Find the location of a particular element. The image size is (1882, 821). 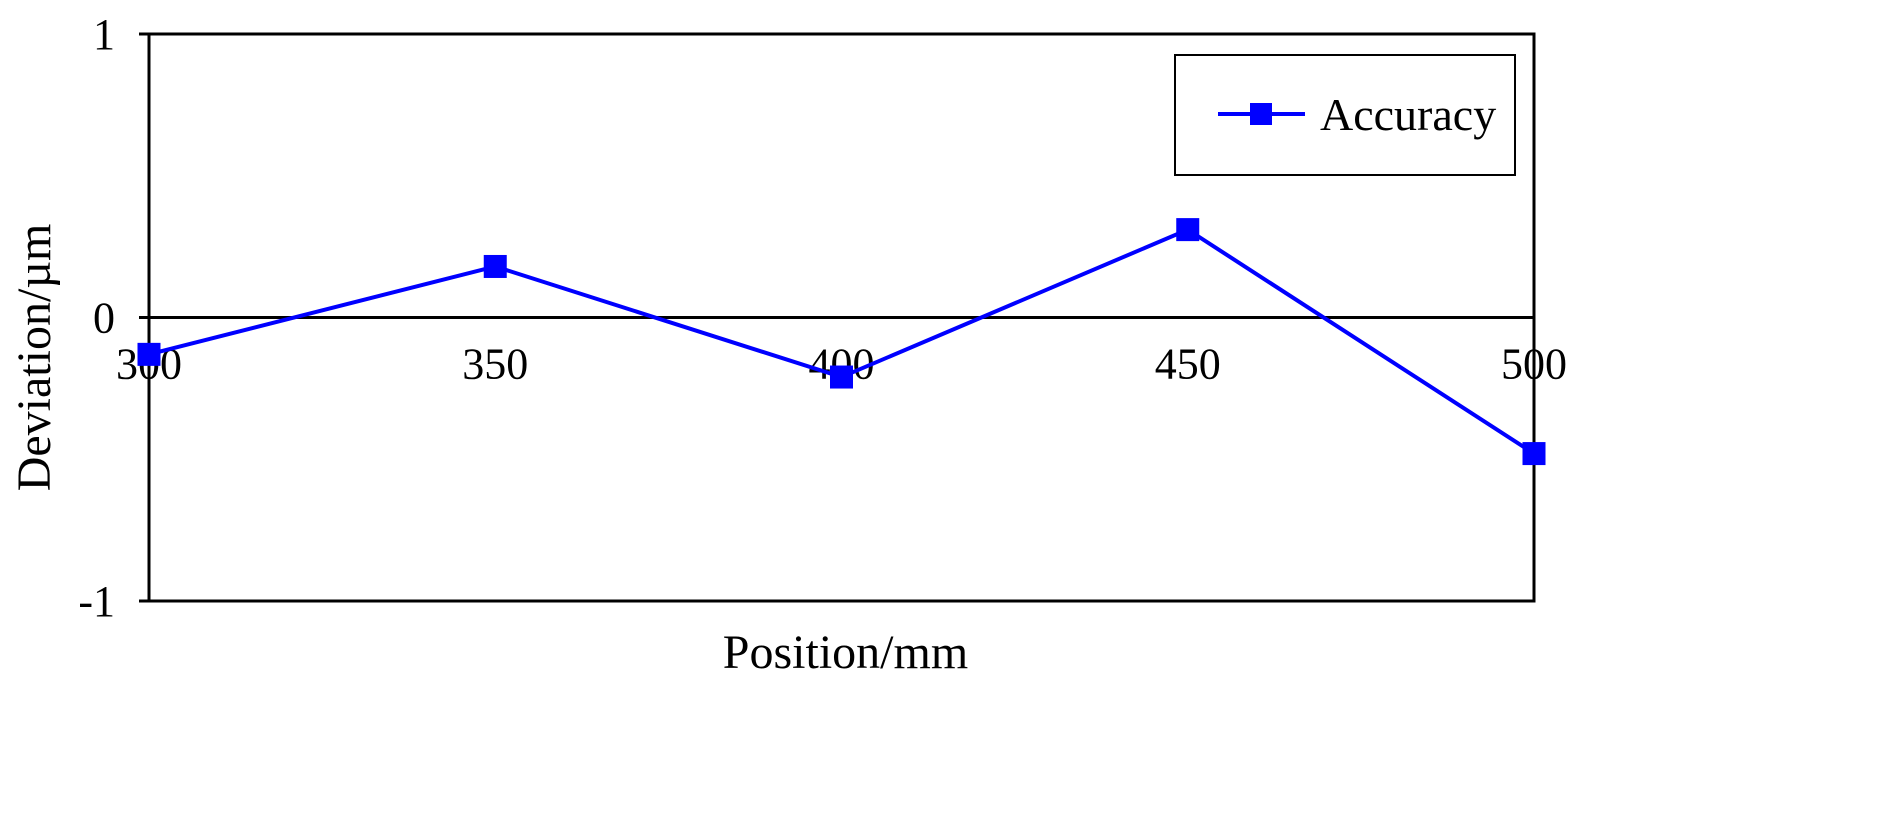

y-axis-ticks is located at coordinates (144, 317).